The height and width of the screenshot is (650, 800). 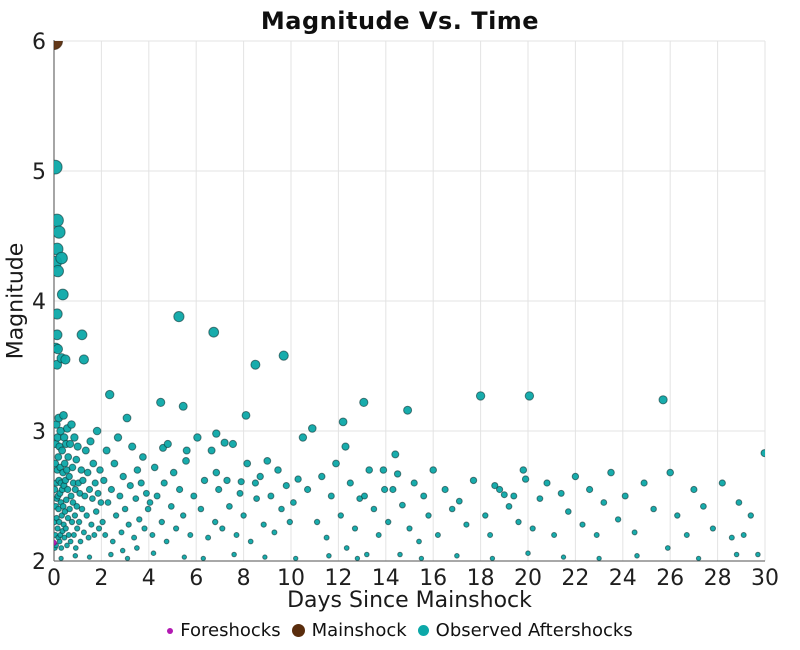 I want to click on legend-label: Observed Aftershocks, so click(x=534, y=630).